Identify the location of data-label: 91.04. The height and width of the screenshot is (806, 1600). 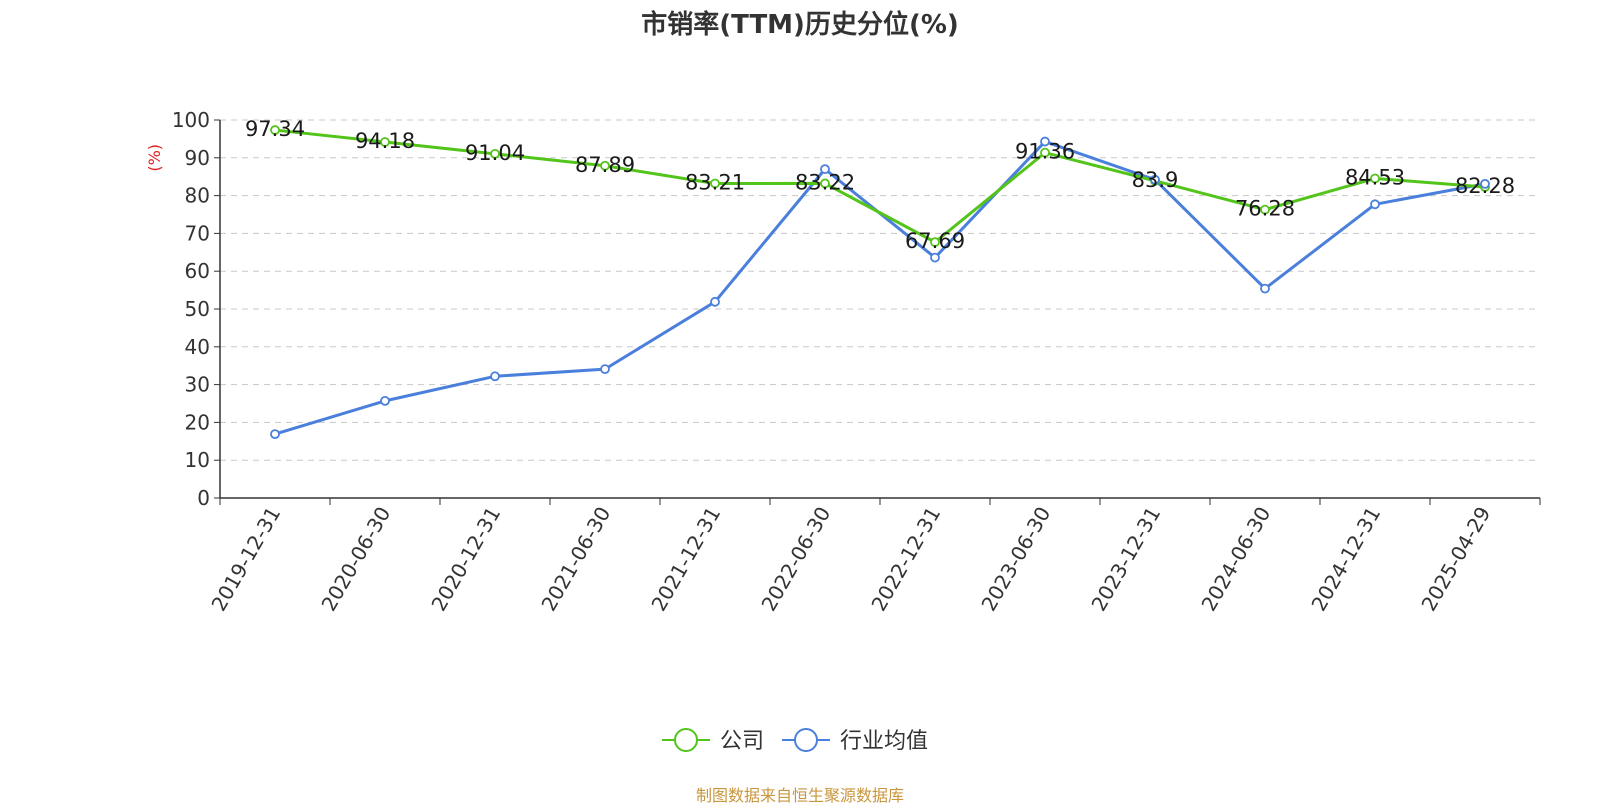
(495, 153).